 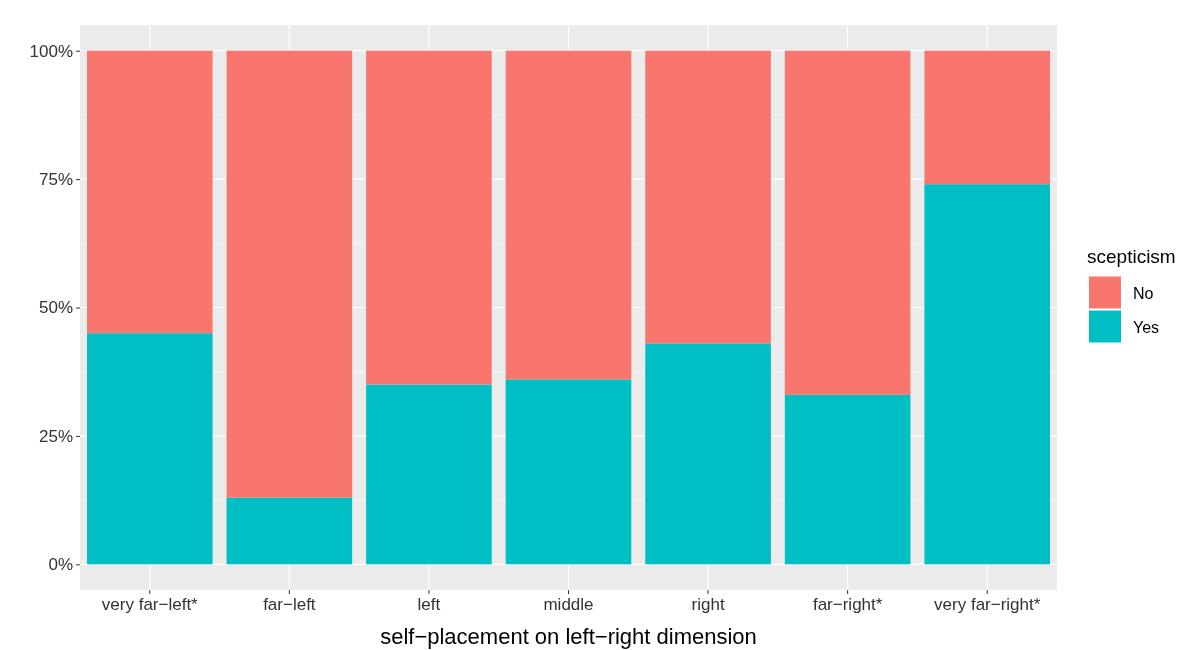 I want to click on y-tick-label: 25%, so click(x=55, y=436).